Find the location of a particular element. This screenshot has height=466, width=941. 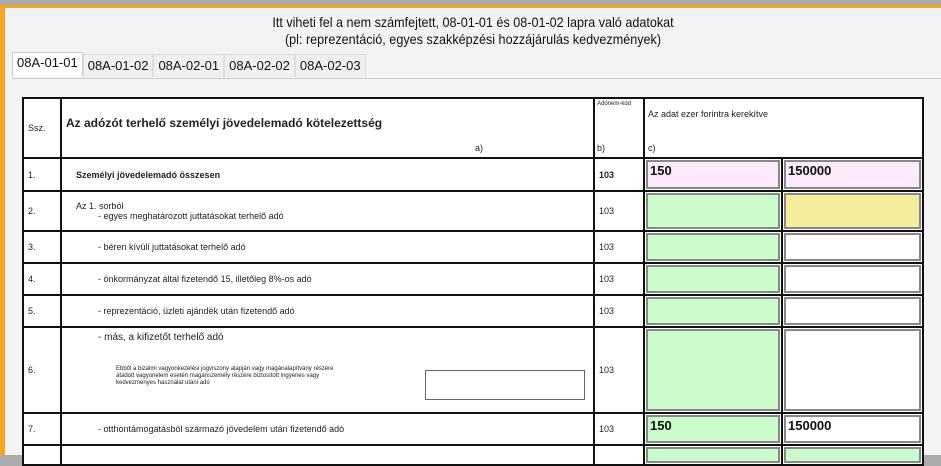

header-code: Adónem-kód b) is located at coordinates (619, 128).